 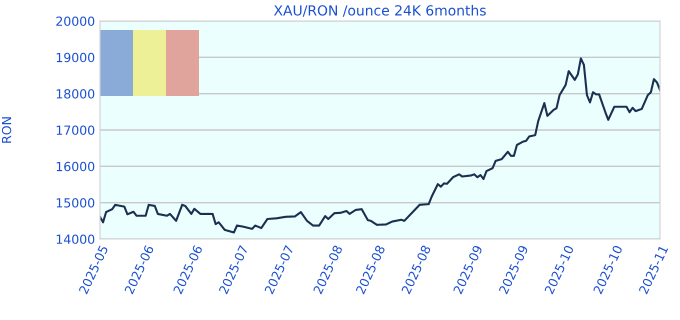 I want to click on chart-title: XAU/RON /ounce 24K 6months, so click(x=380, y=10).